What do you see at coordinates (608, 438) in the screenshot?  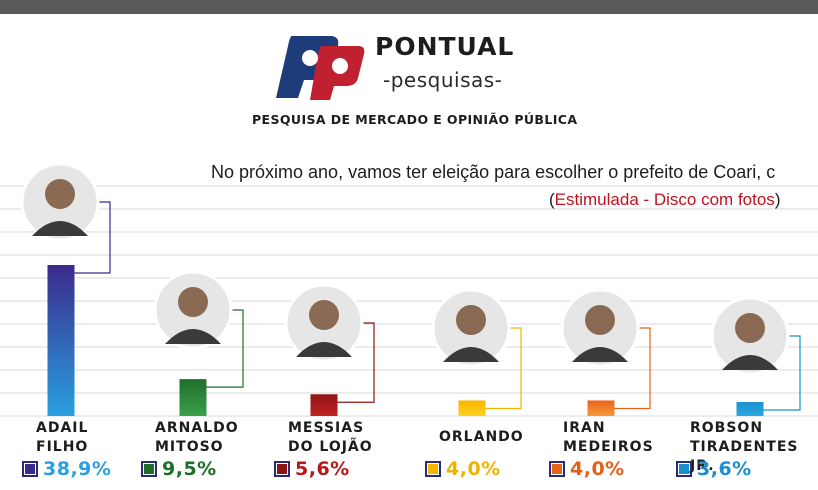 I see `candidate-name: IRAN MEDEIROS` at bounding box center [608, 438].